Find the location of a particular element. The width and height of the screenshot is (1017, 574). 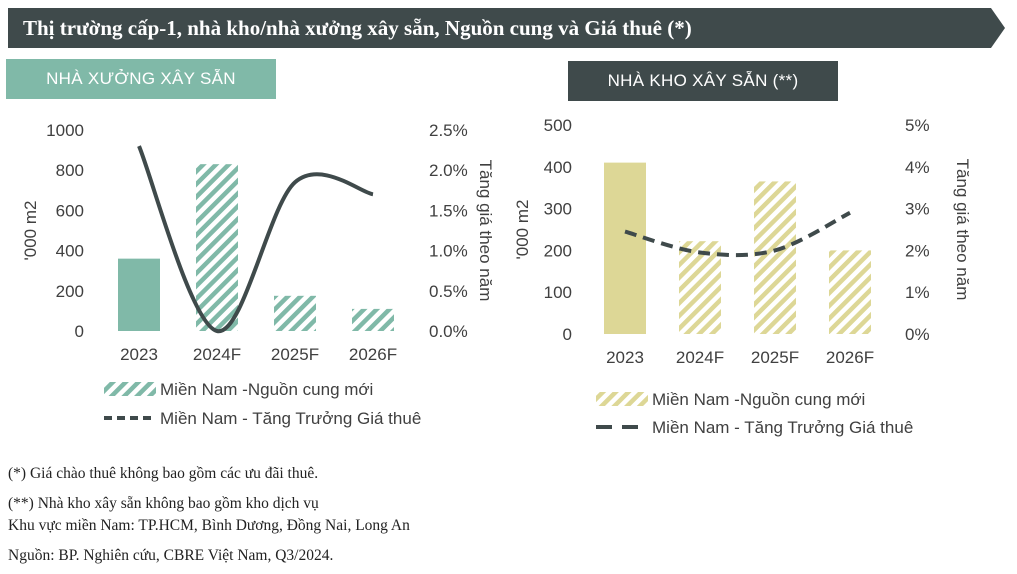

y-tick-label: 800 is located at coordinates (70, 170).